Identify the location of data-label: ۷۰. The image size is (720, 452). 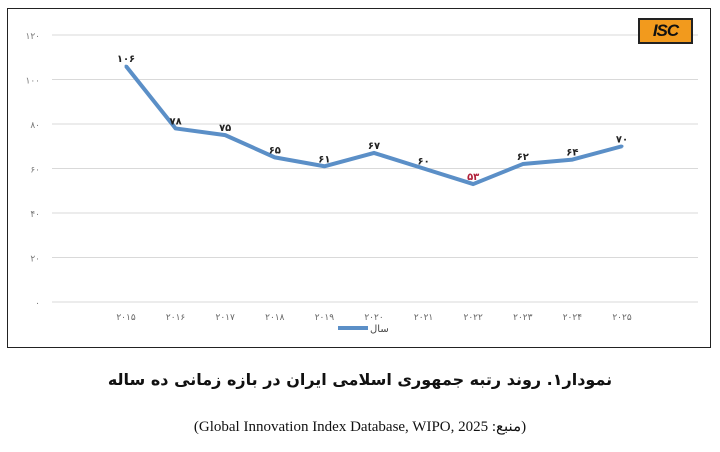
(622, 139).